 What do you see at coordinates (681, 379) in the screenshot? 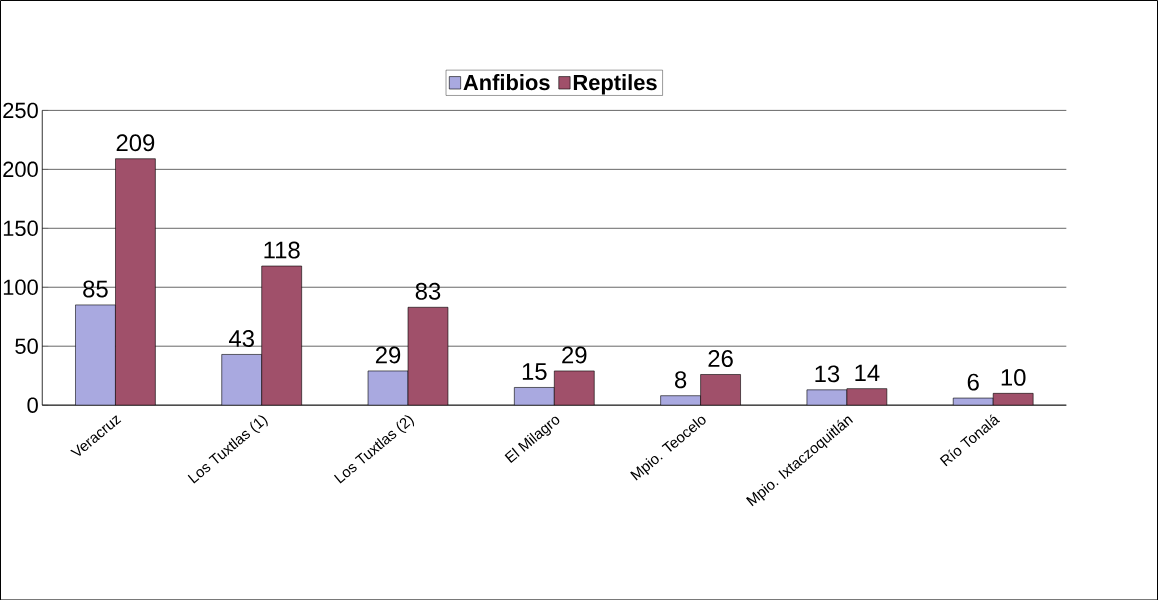
I see `data-label: 8` at bounding box center [681, 379].